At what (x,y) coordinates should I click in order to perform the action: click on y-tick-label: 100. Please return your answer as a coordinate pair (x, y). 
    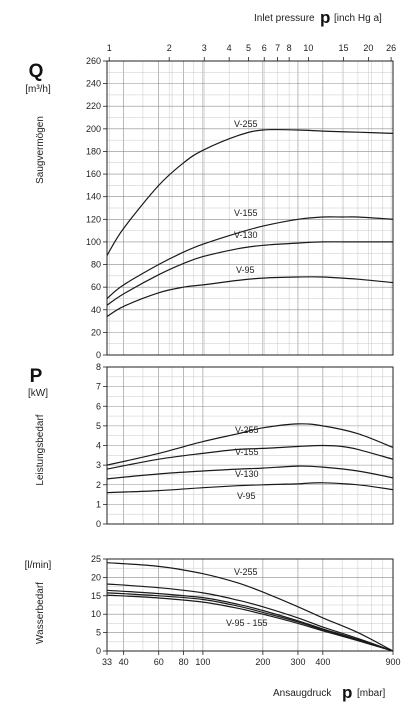
    Looking at the image, I should click on (93, 242).